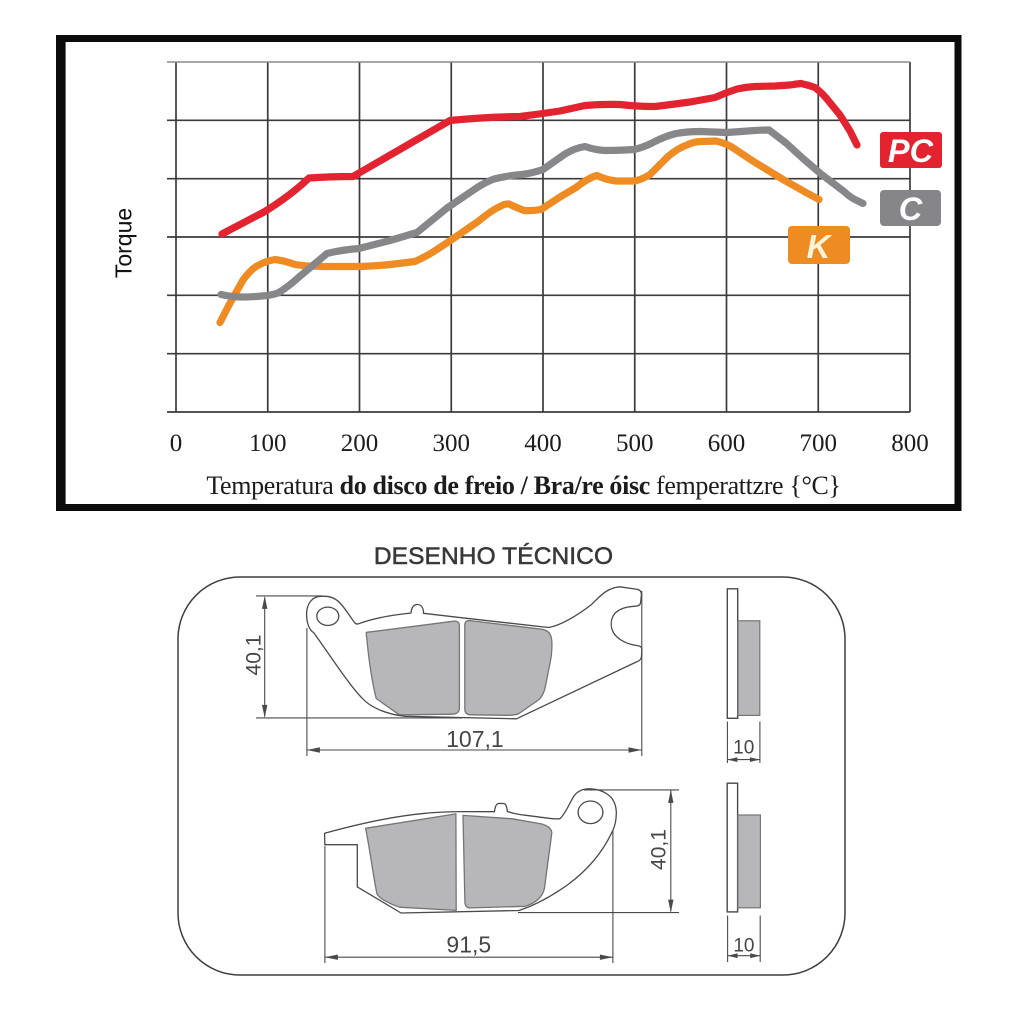 The width and height of the screenshot is (1024, 1024). What do you see at coordinates (468, 945) in the screenshot?
I see `svg-text: 91,5` at bounding box center [468, 945].